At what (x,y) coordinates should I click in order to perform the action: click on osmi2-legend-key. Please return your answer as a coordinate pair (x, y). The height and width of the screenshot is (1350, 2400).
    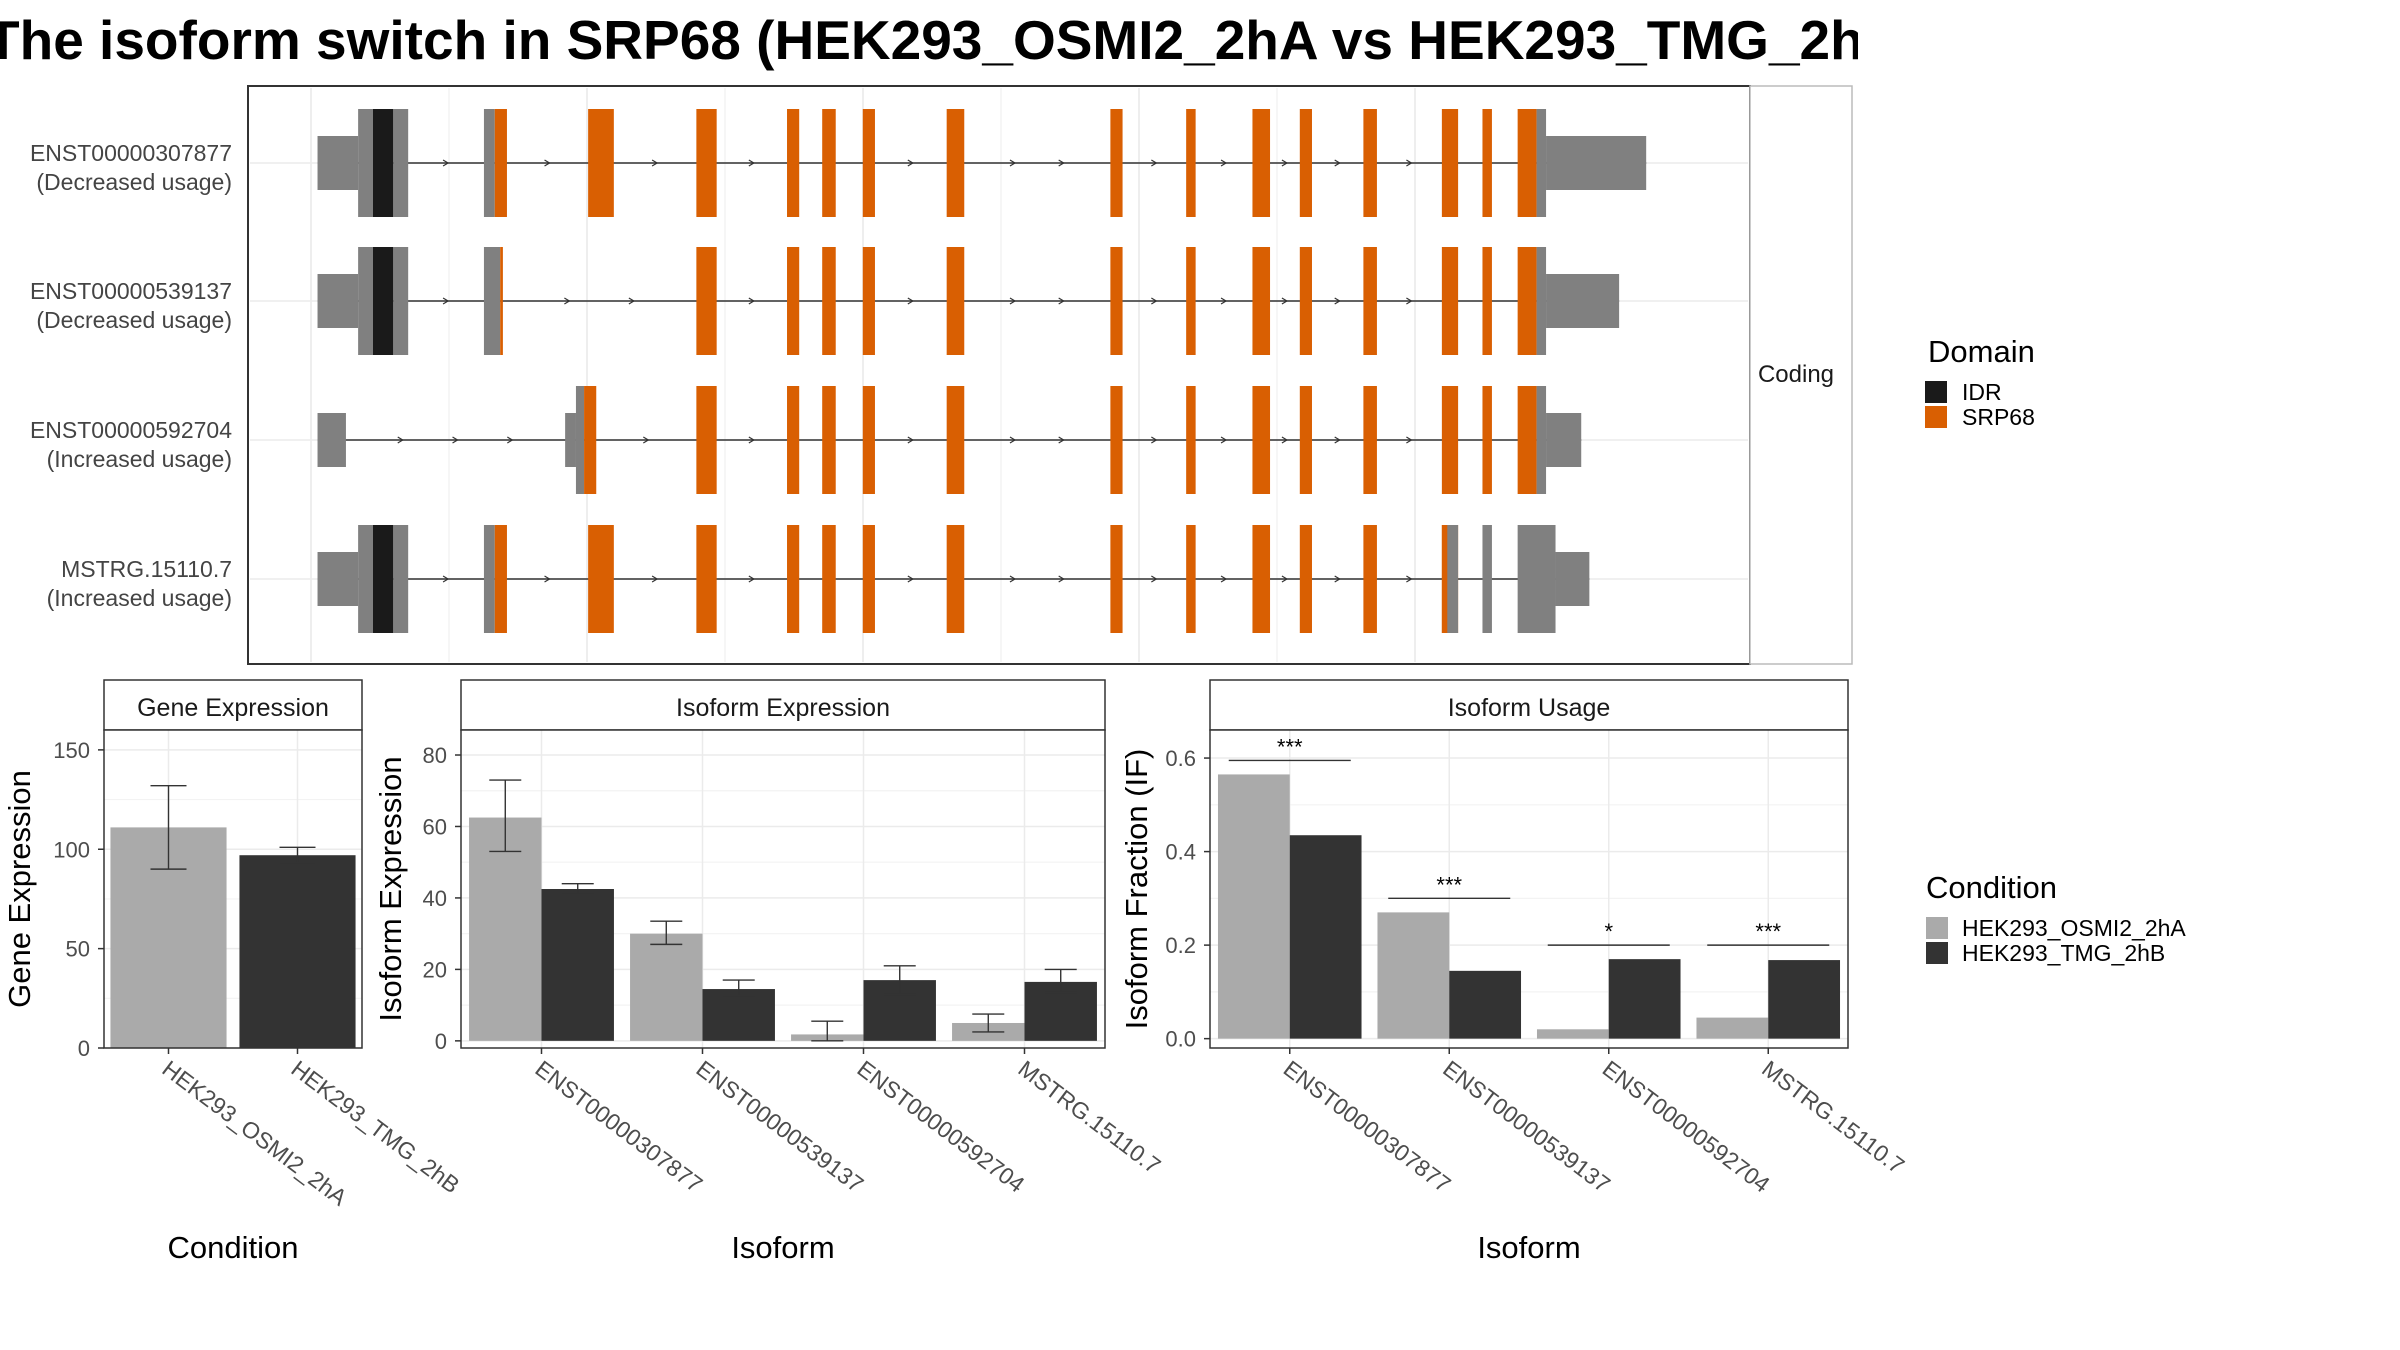
    Looking at the image, I should click on (1937, 928).